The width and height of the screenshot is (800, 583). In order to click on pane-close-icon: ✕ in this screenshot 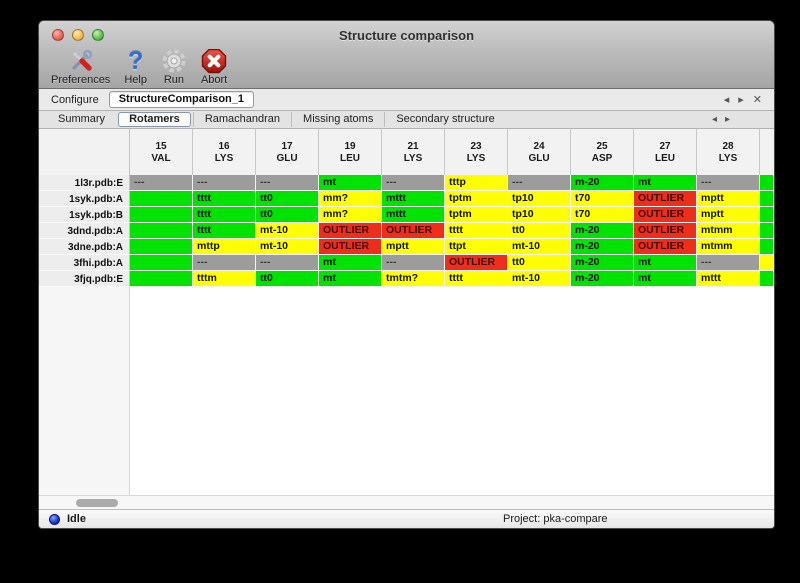, I will do `click(757, 100)`.